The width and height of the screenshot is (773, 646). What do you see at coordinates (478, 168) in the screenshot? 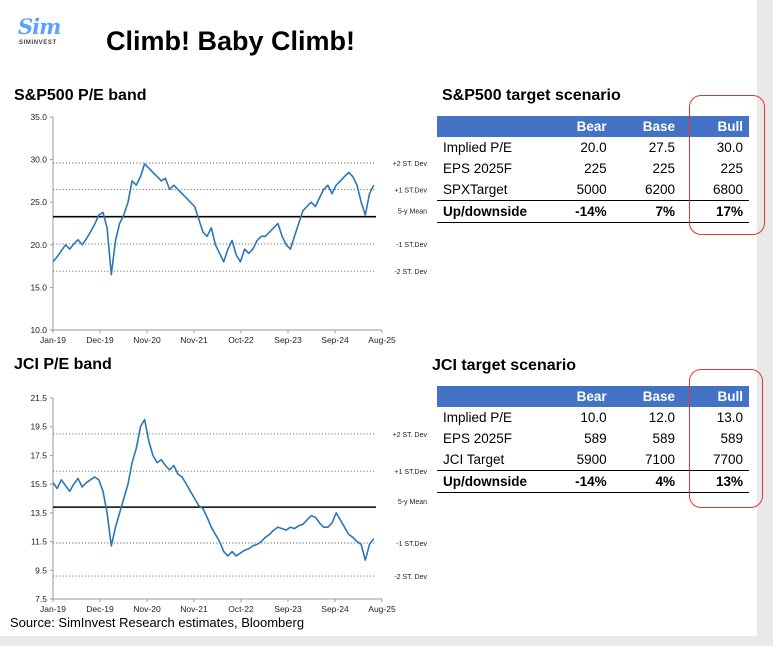
I see `row-label: EPS 2025F` at bounding box center [478, 168].